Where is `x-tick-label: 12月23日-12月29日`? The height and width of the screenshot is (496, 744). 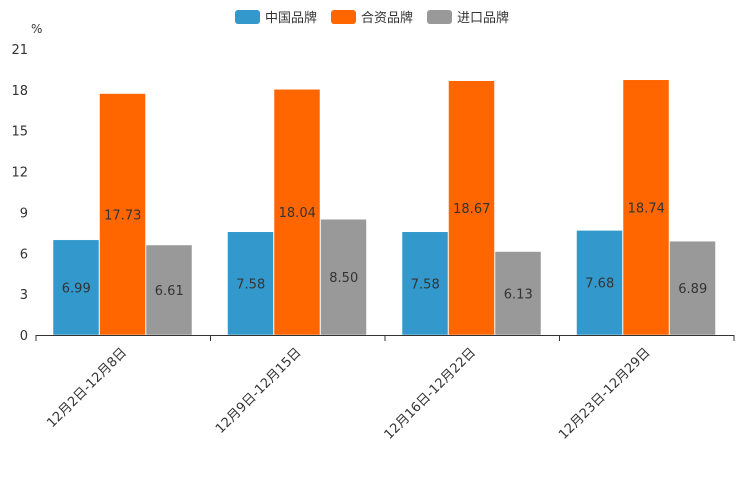
x-tick-label: 12月23日-12月29日 is located at coordinates (604, 393).